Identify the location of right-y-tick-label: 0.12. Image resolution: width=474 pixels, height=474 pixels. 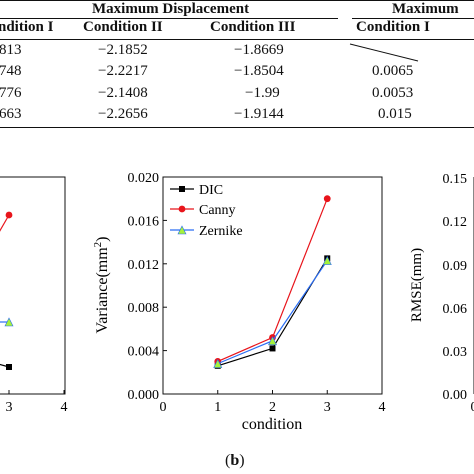
(455, 222).